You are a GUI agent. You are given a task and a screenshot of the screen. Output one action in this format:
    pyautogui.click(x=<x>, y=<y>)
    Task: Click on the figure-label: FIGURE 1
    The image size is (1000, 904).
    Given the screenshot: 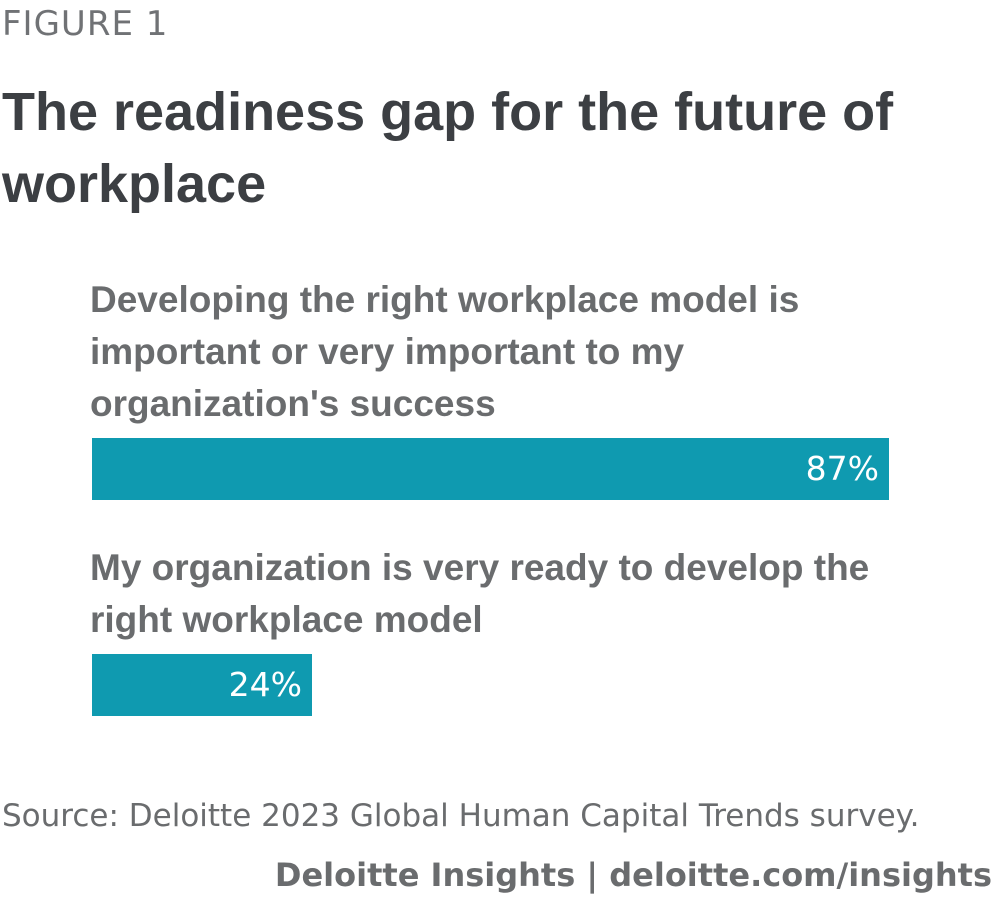 What is the action you would take?
    pyautogui.click(x=85, y=24)
    